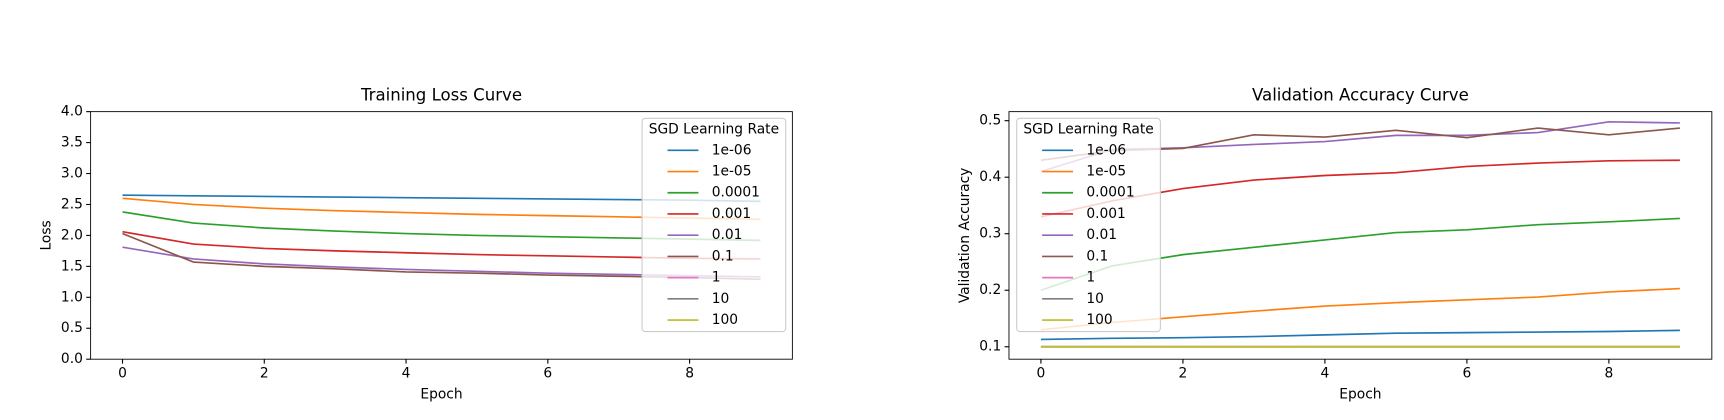 This screenshot has width=1724, height=420. I want to click on y-axis-label: Validation Accuracy, so click(965, 236).